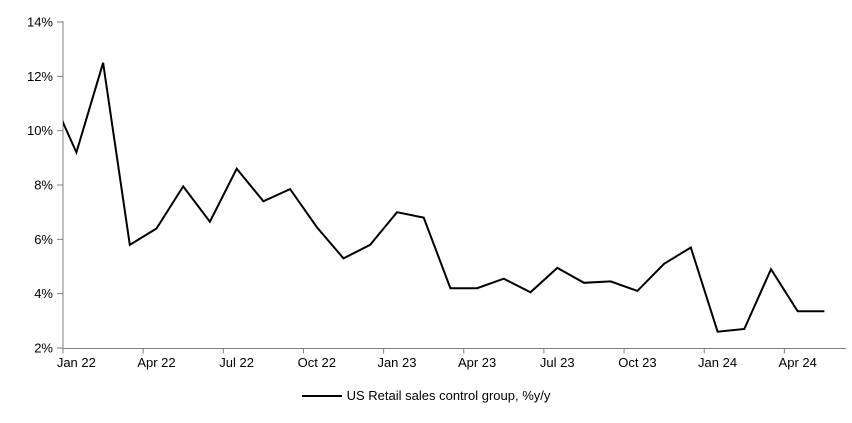 This screenshot has height=423, width=852. What do you see at coordinates (448, 395) in the screenshot?
I see `legend-label: US Retail sales control group, %y/y` at bounding box center [448, 395].